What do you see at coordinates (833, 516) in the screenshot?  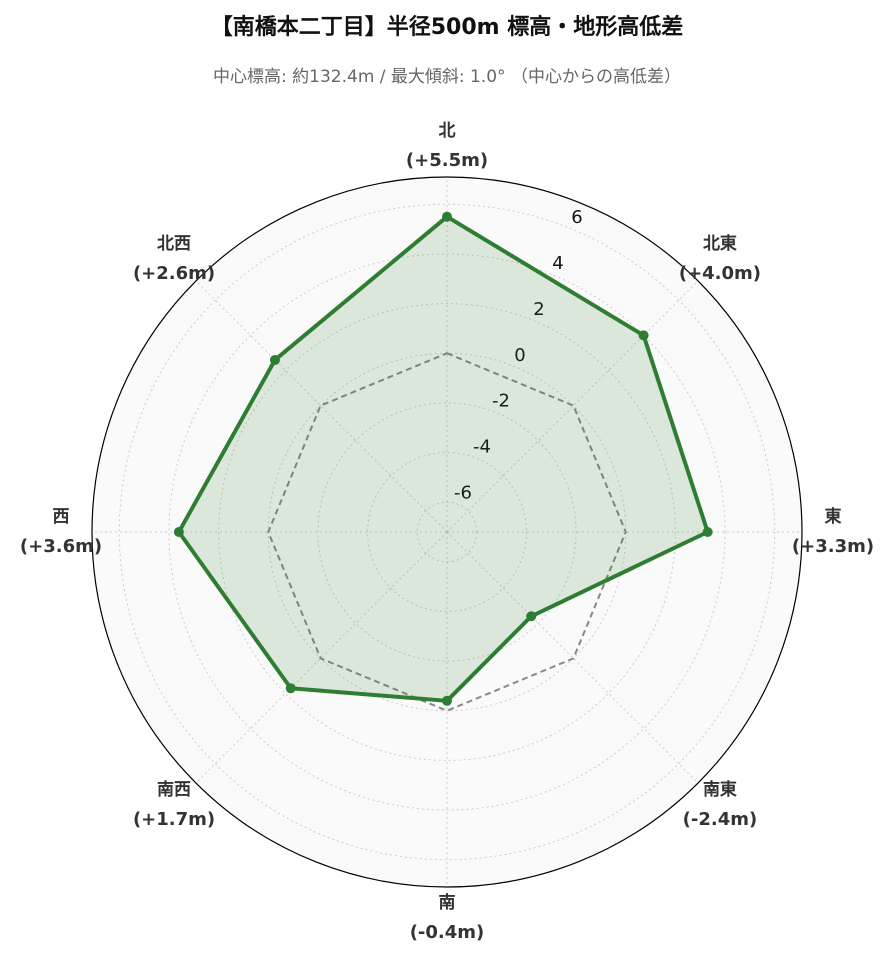 I see `category-label: 東` at bounding box center [833, 516].